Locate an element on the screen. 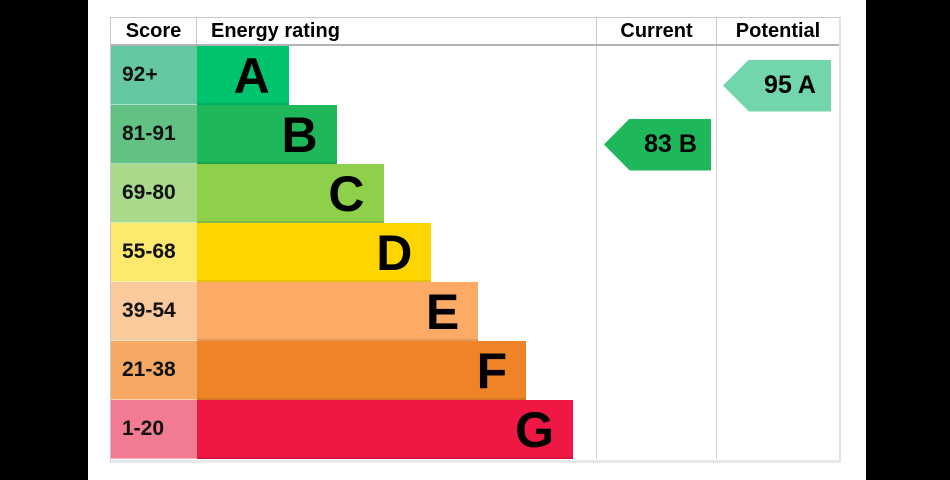 The width and height of the screenshot is (950, 480). band-bar-area: A is located at coordinates (397, 75).